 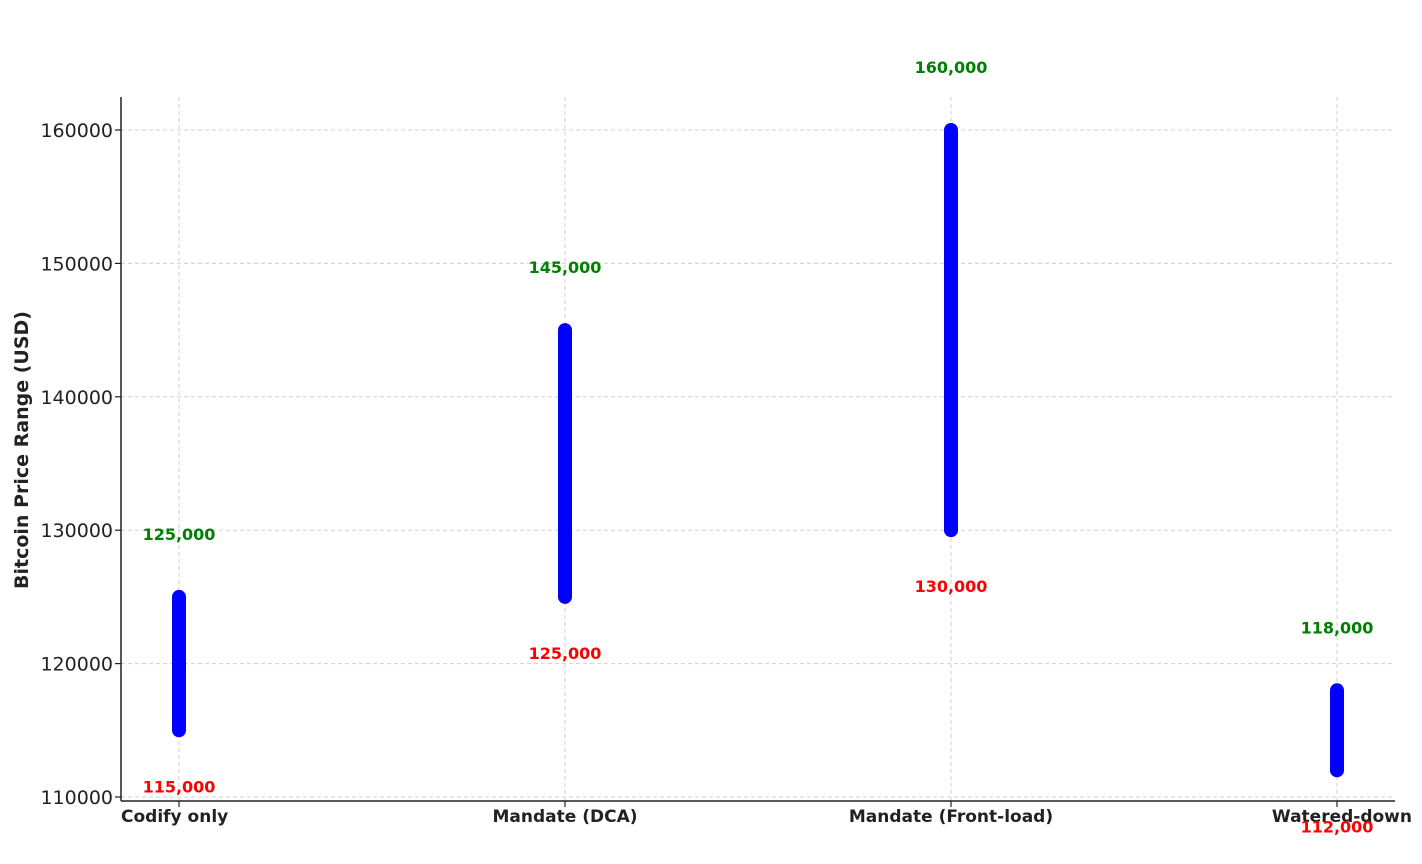 I want to click on y-tick-label: 150000, so click(x=76, y=264).